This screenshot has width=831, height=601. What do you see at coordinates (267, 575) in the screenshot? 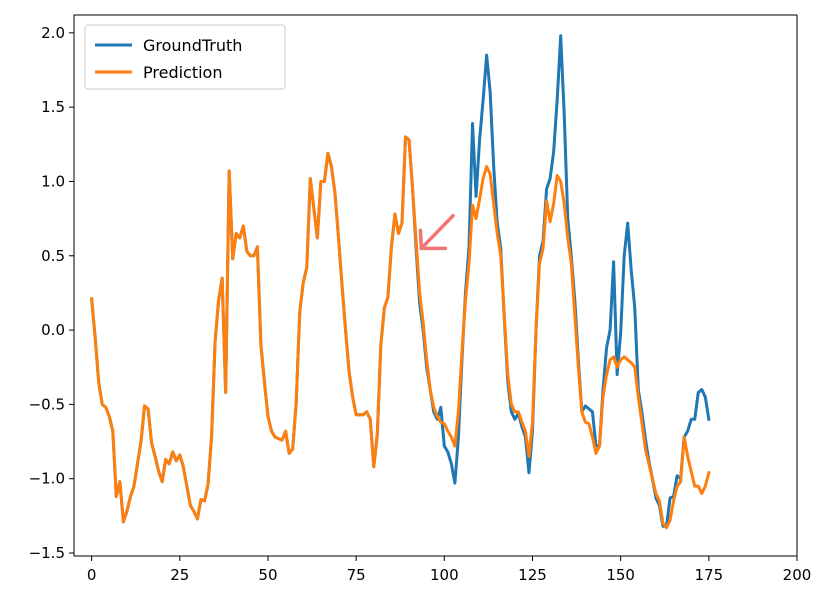
I see `x-tick-label: 50` at bounding box center [267, 575].